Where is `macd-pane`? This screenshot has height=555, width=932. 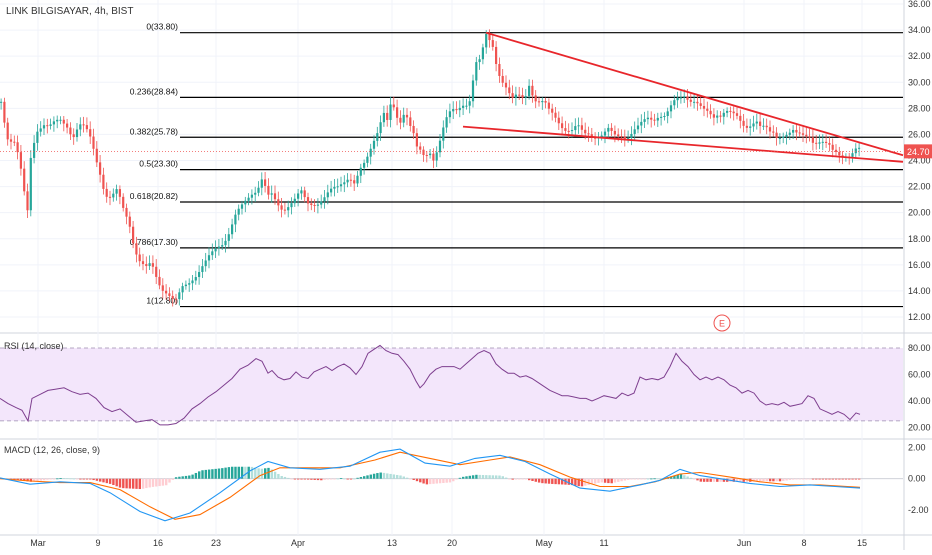
macd-pane is located at coordinates (451, 485).